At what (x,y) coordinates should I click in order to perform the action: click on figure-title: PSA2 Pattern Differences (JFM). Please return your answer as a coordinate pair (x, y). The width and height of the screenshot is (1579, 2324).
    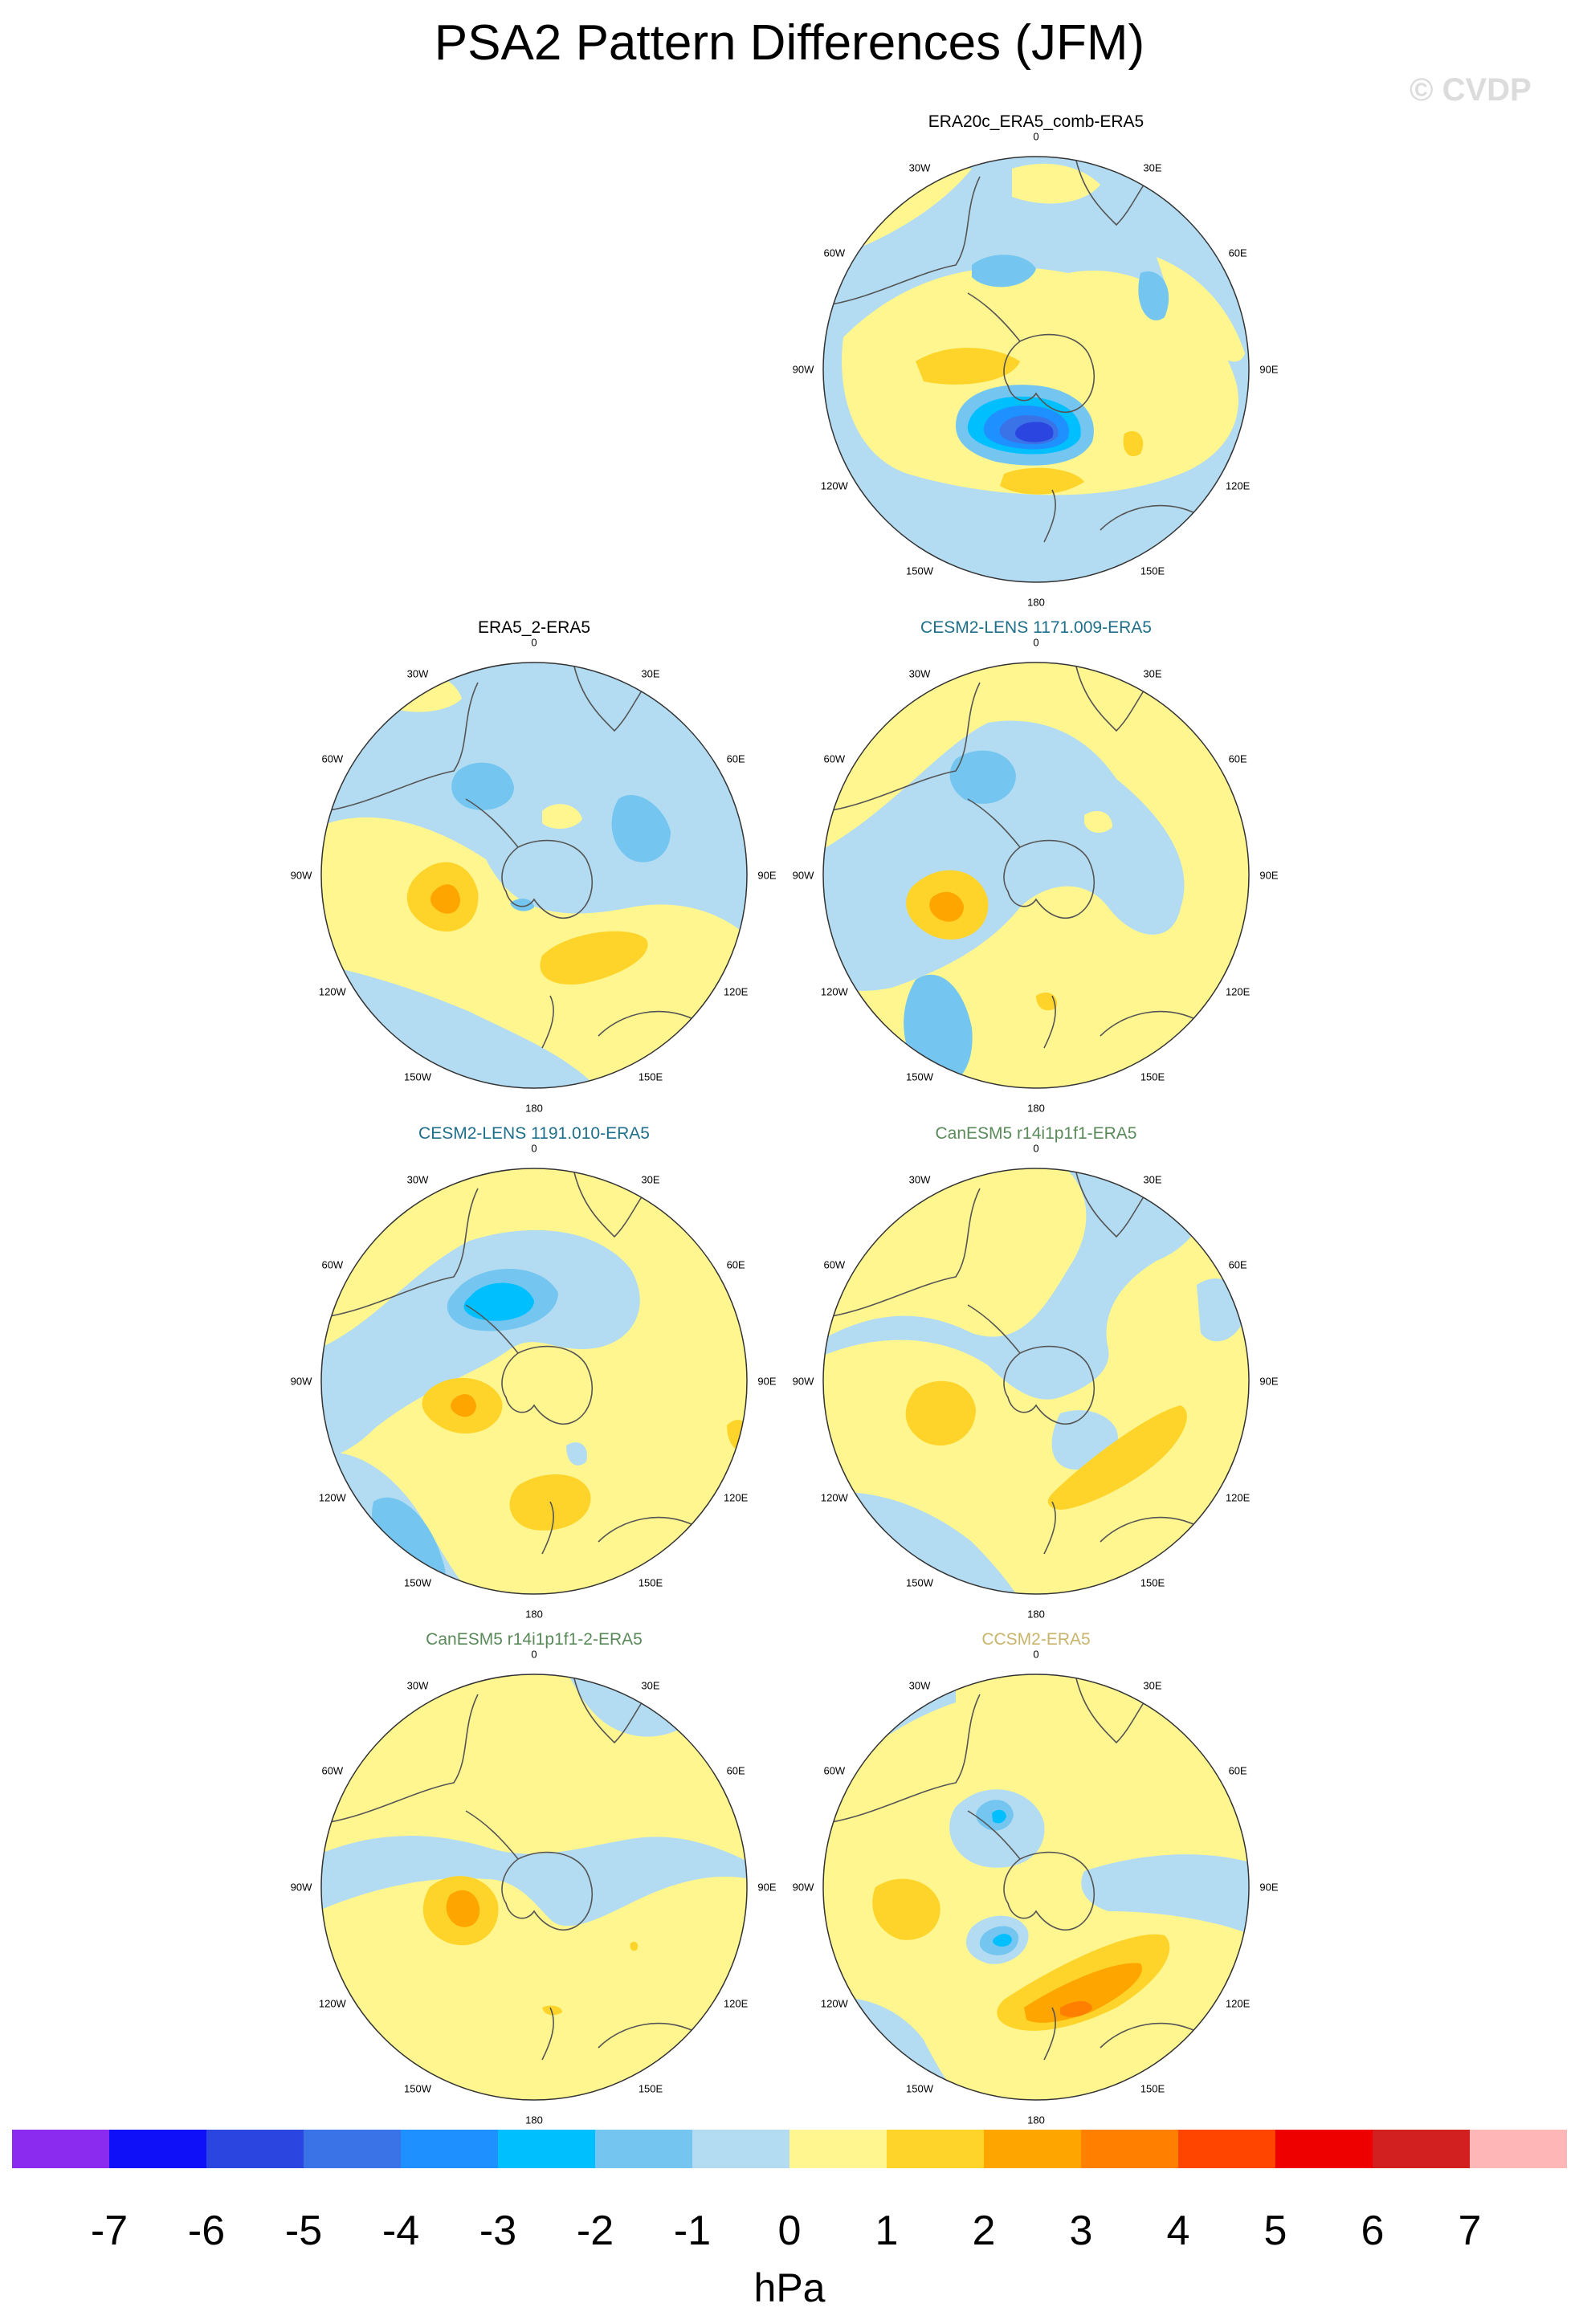
    Looking at the image, I should click on (789, 43).